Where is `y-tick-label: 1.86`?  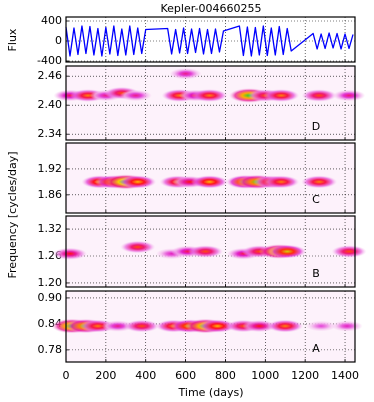
y-tick-label: 1.86 is located at coordinates (50, 194).